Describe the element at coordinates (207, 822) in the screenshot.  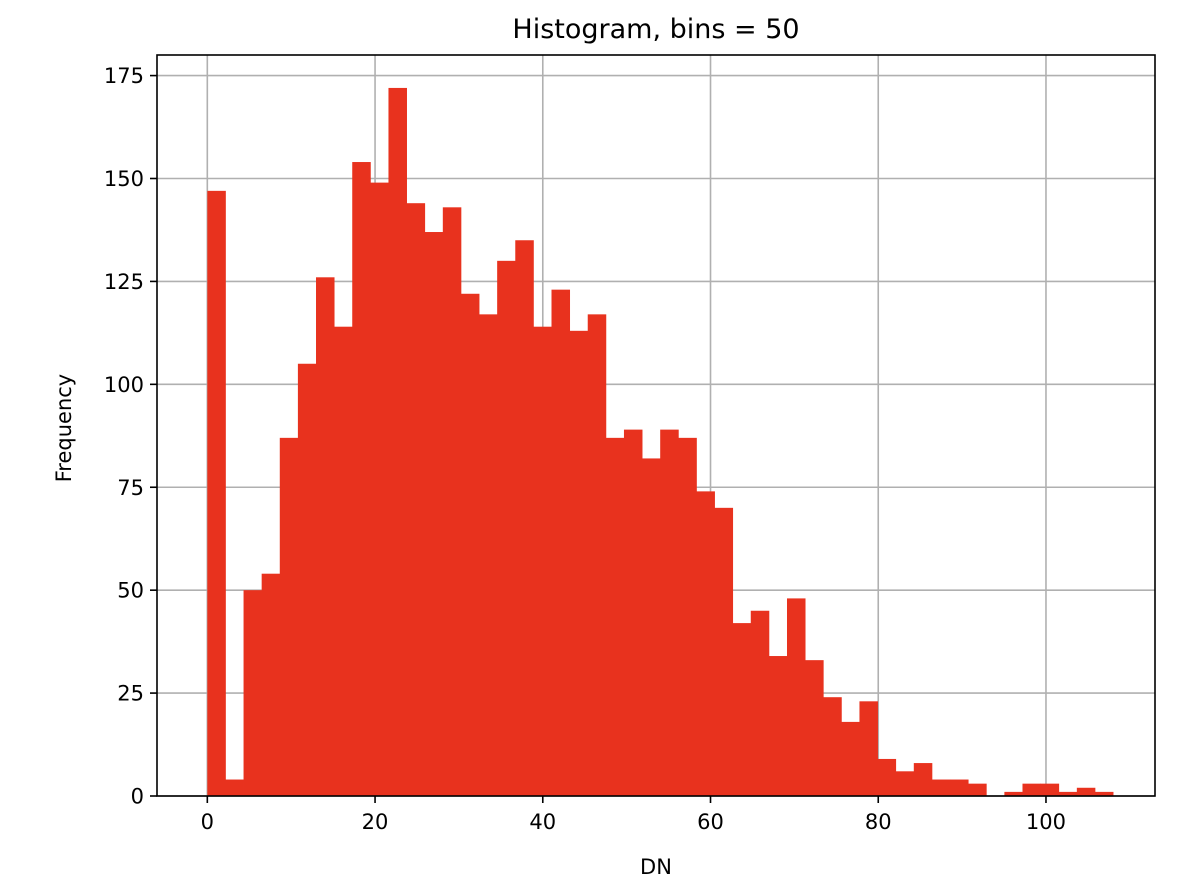
I see `x-tick-label: 0` at that location.